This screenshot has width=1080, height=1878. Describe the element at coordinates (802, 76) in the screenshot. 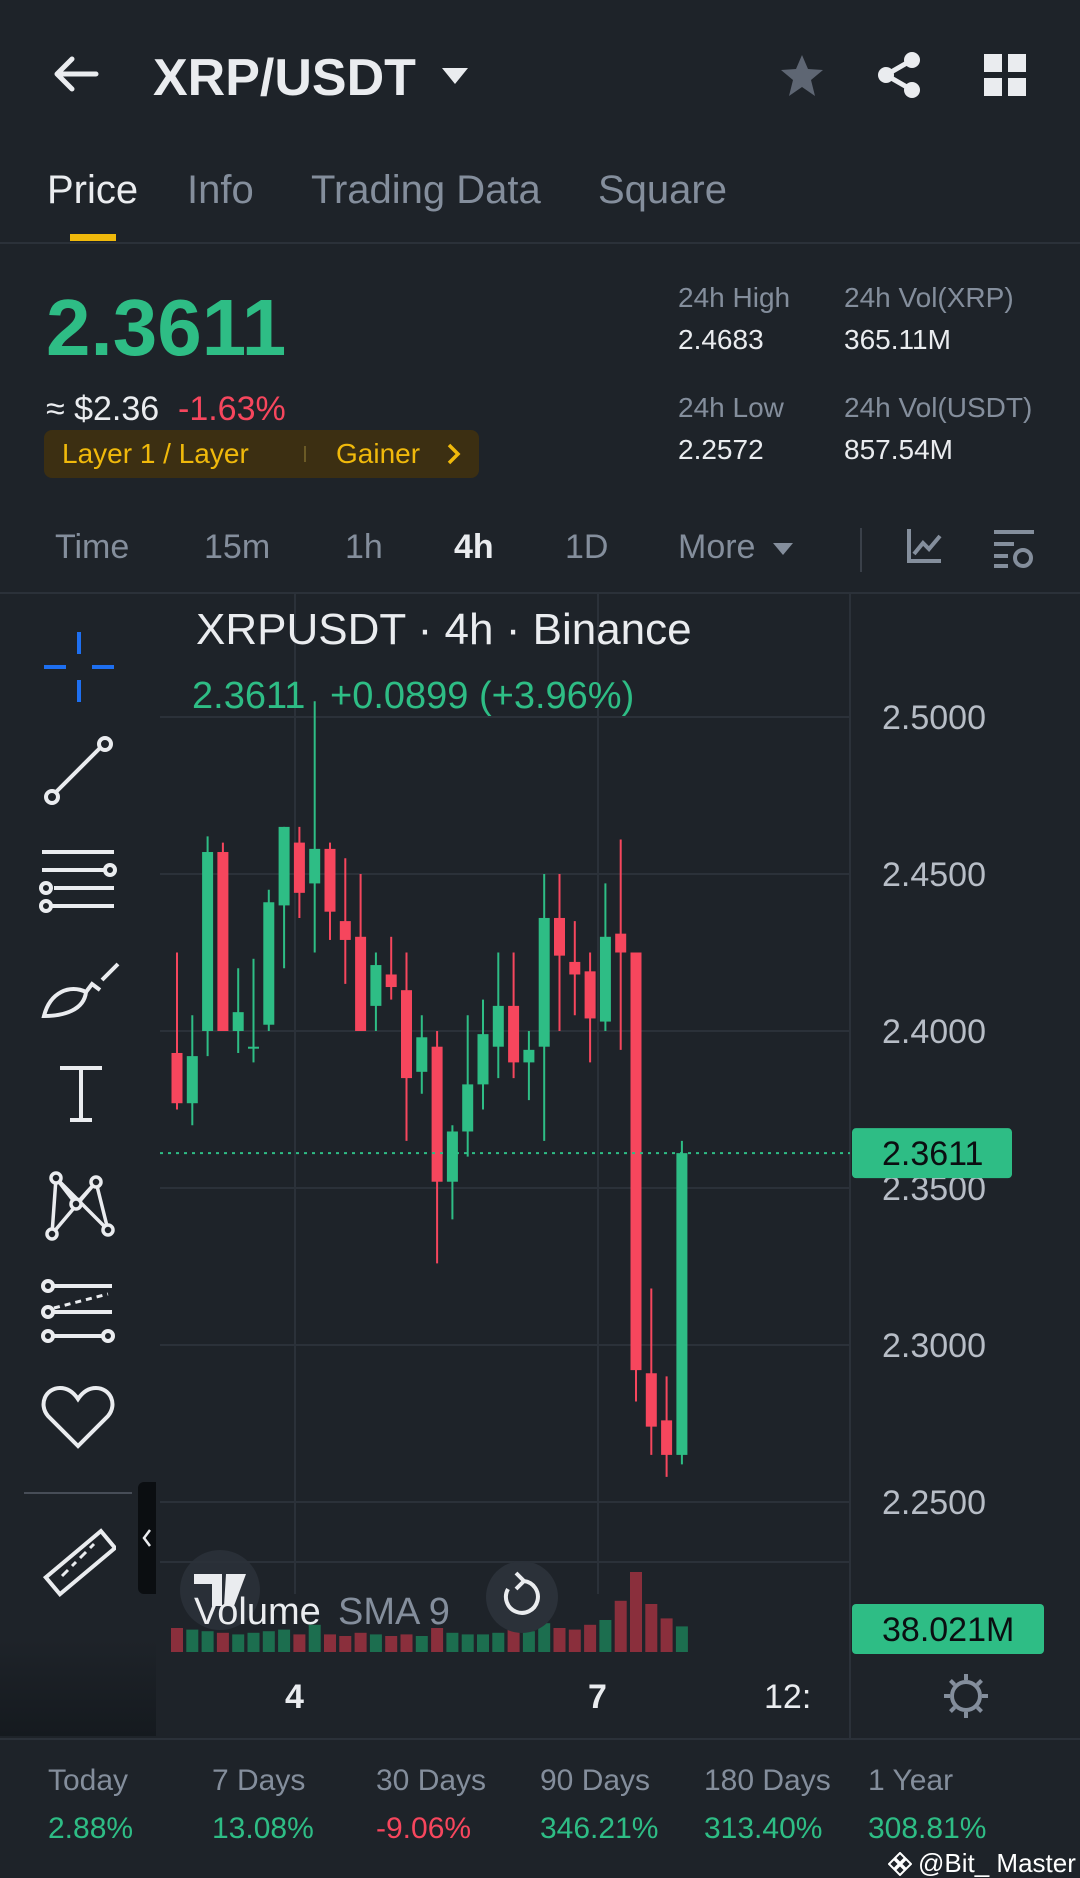

I see `star-icon` at that location.